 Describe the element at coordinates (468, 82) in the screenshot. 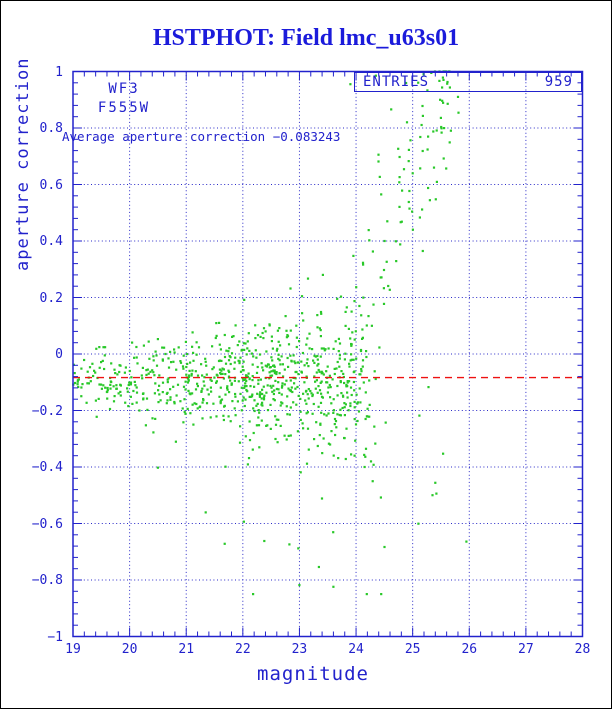

I see `entries-box: ENTRIES 959` at that location.